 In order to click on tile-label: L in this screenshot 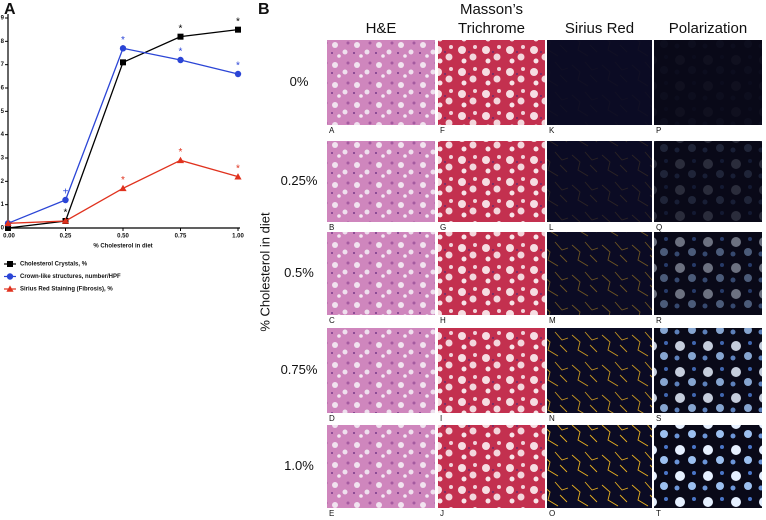, I will do `click(551, 227)`.